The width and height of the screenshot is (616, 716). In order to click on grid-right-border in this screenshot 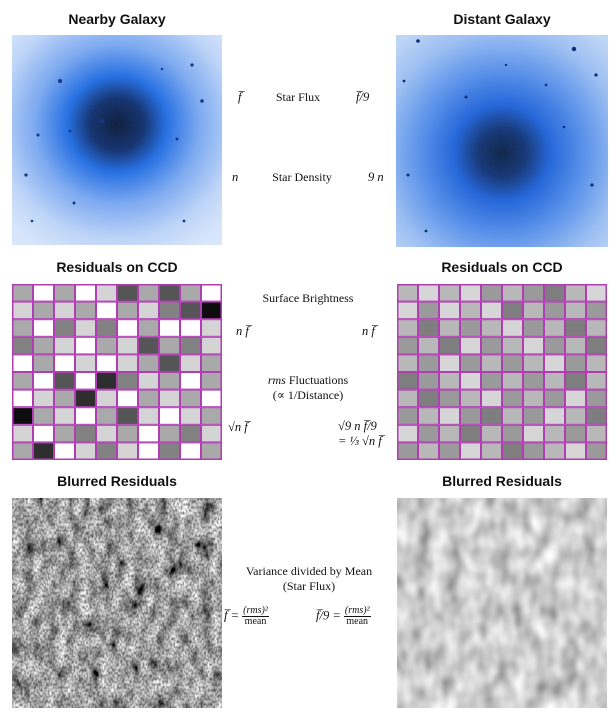, I will do `click(502, 372)`.